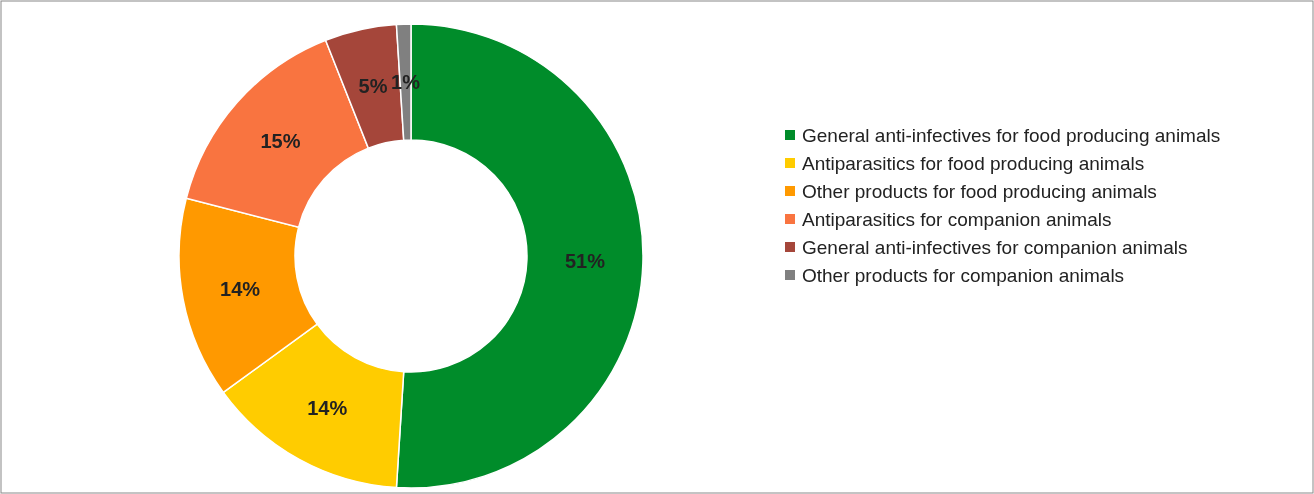 Image resolution: width=1314 pixels, height=494 pixels. What do you see at coordinates (406, 82) in the screenshot?
I see `data-label: 1%` at bounding box center [406, 82].